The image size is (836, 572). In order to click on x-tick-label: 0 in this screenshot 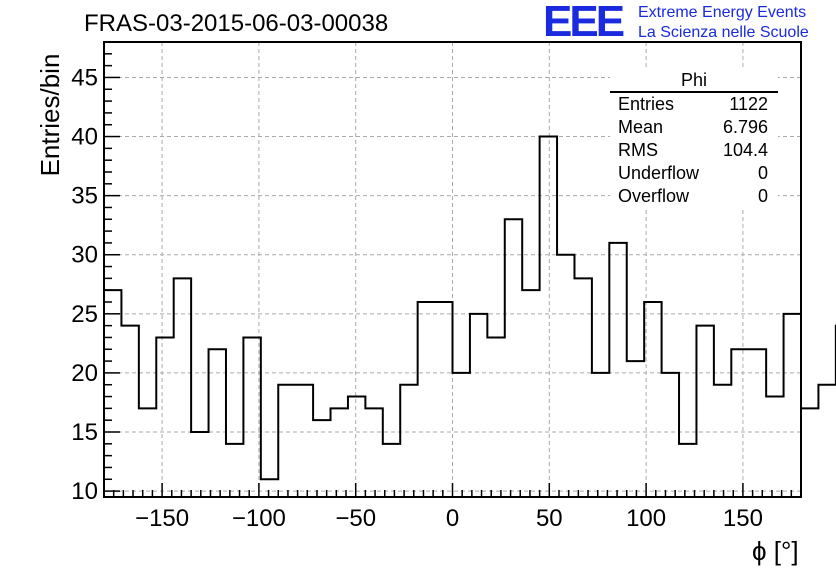, I will do `click(452, 518)`.